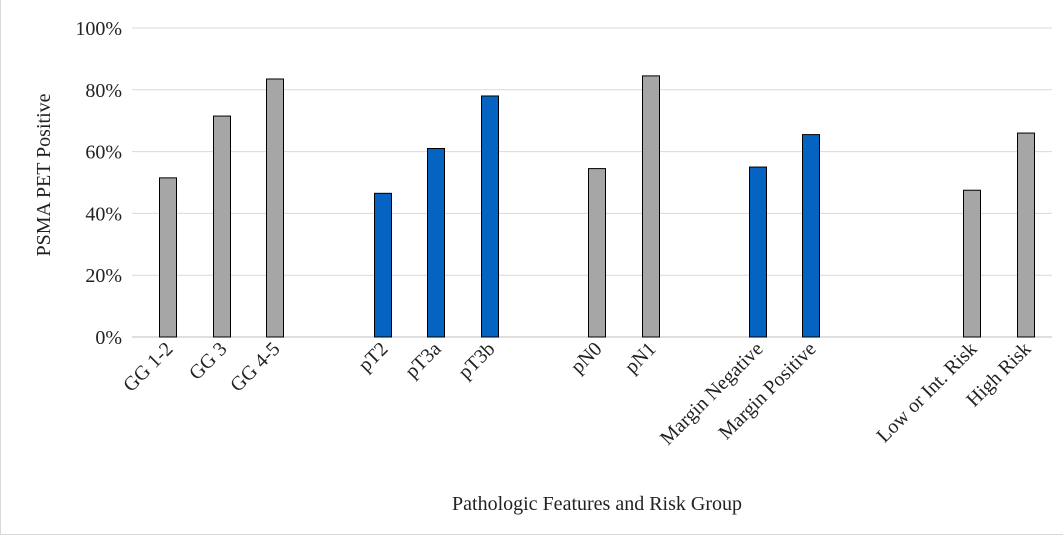 The width and height of the screenshot is (1064, 536). I want to click on x-tick-label: pN1, so click(641, 358).